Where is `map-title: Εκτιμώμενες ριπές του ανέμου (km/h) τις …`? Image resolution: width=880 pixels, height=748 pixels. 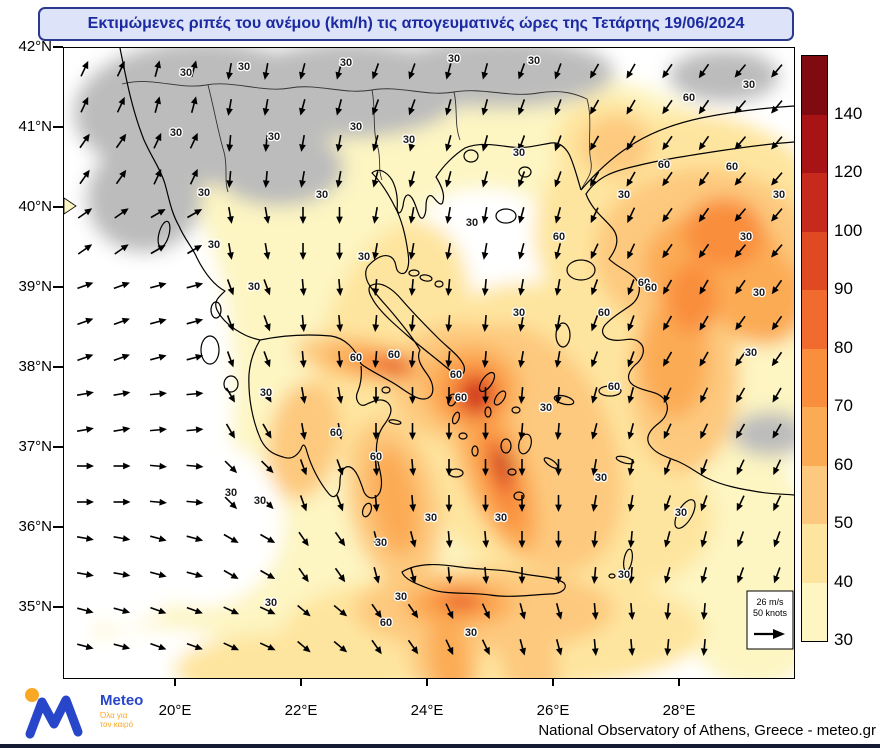 map-title: Εκτιμώμενες ριπές του ανέμου (km/h) τις … is located at coordinates (416, 24).